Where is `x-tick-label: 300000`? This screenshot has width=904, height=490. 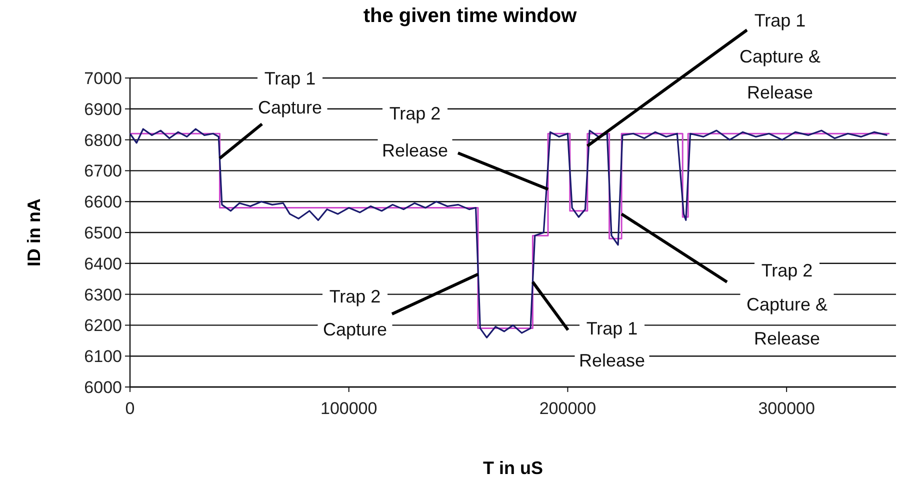 x-tick-label: 300000 is located at coordinates (786, 408).